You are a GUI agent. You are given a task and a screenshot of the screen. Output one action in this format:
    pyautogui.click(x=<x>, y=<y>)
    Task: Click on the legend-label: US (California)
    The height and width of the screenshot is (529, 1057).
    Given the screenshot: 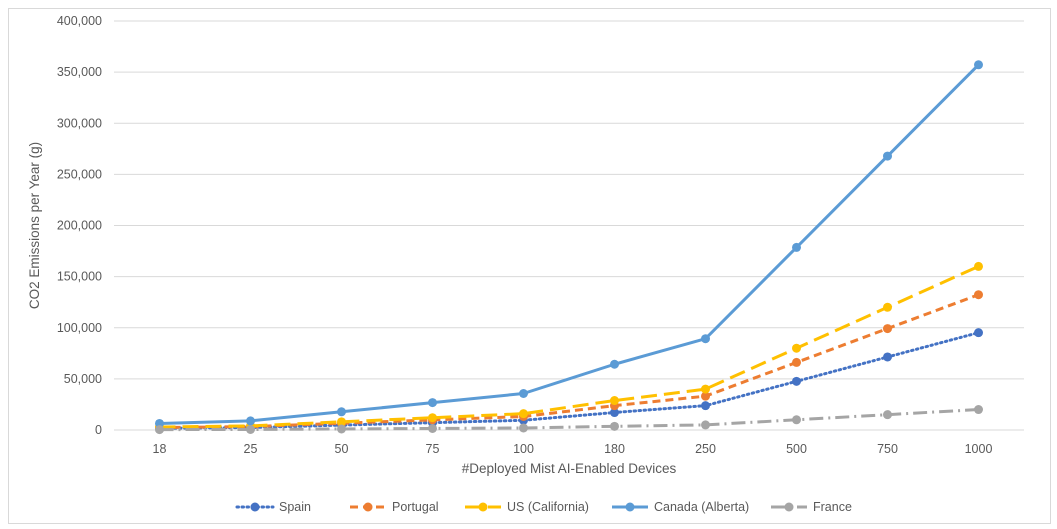 What is the action you would take?
    pyautogui.click(x=548, y=507)
    